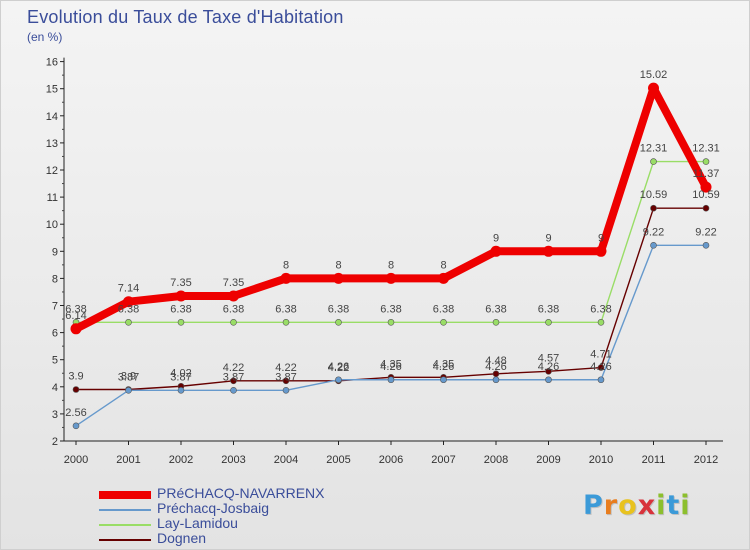 This screenshot has height=550, width=750. Describe the element at coordinates (182, 538) in the screenshot. I see `legend-label: Dognen` at that location.